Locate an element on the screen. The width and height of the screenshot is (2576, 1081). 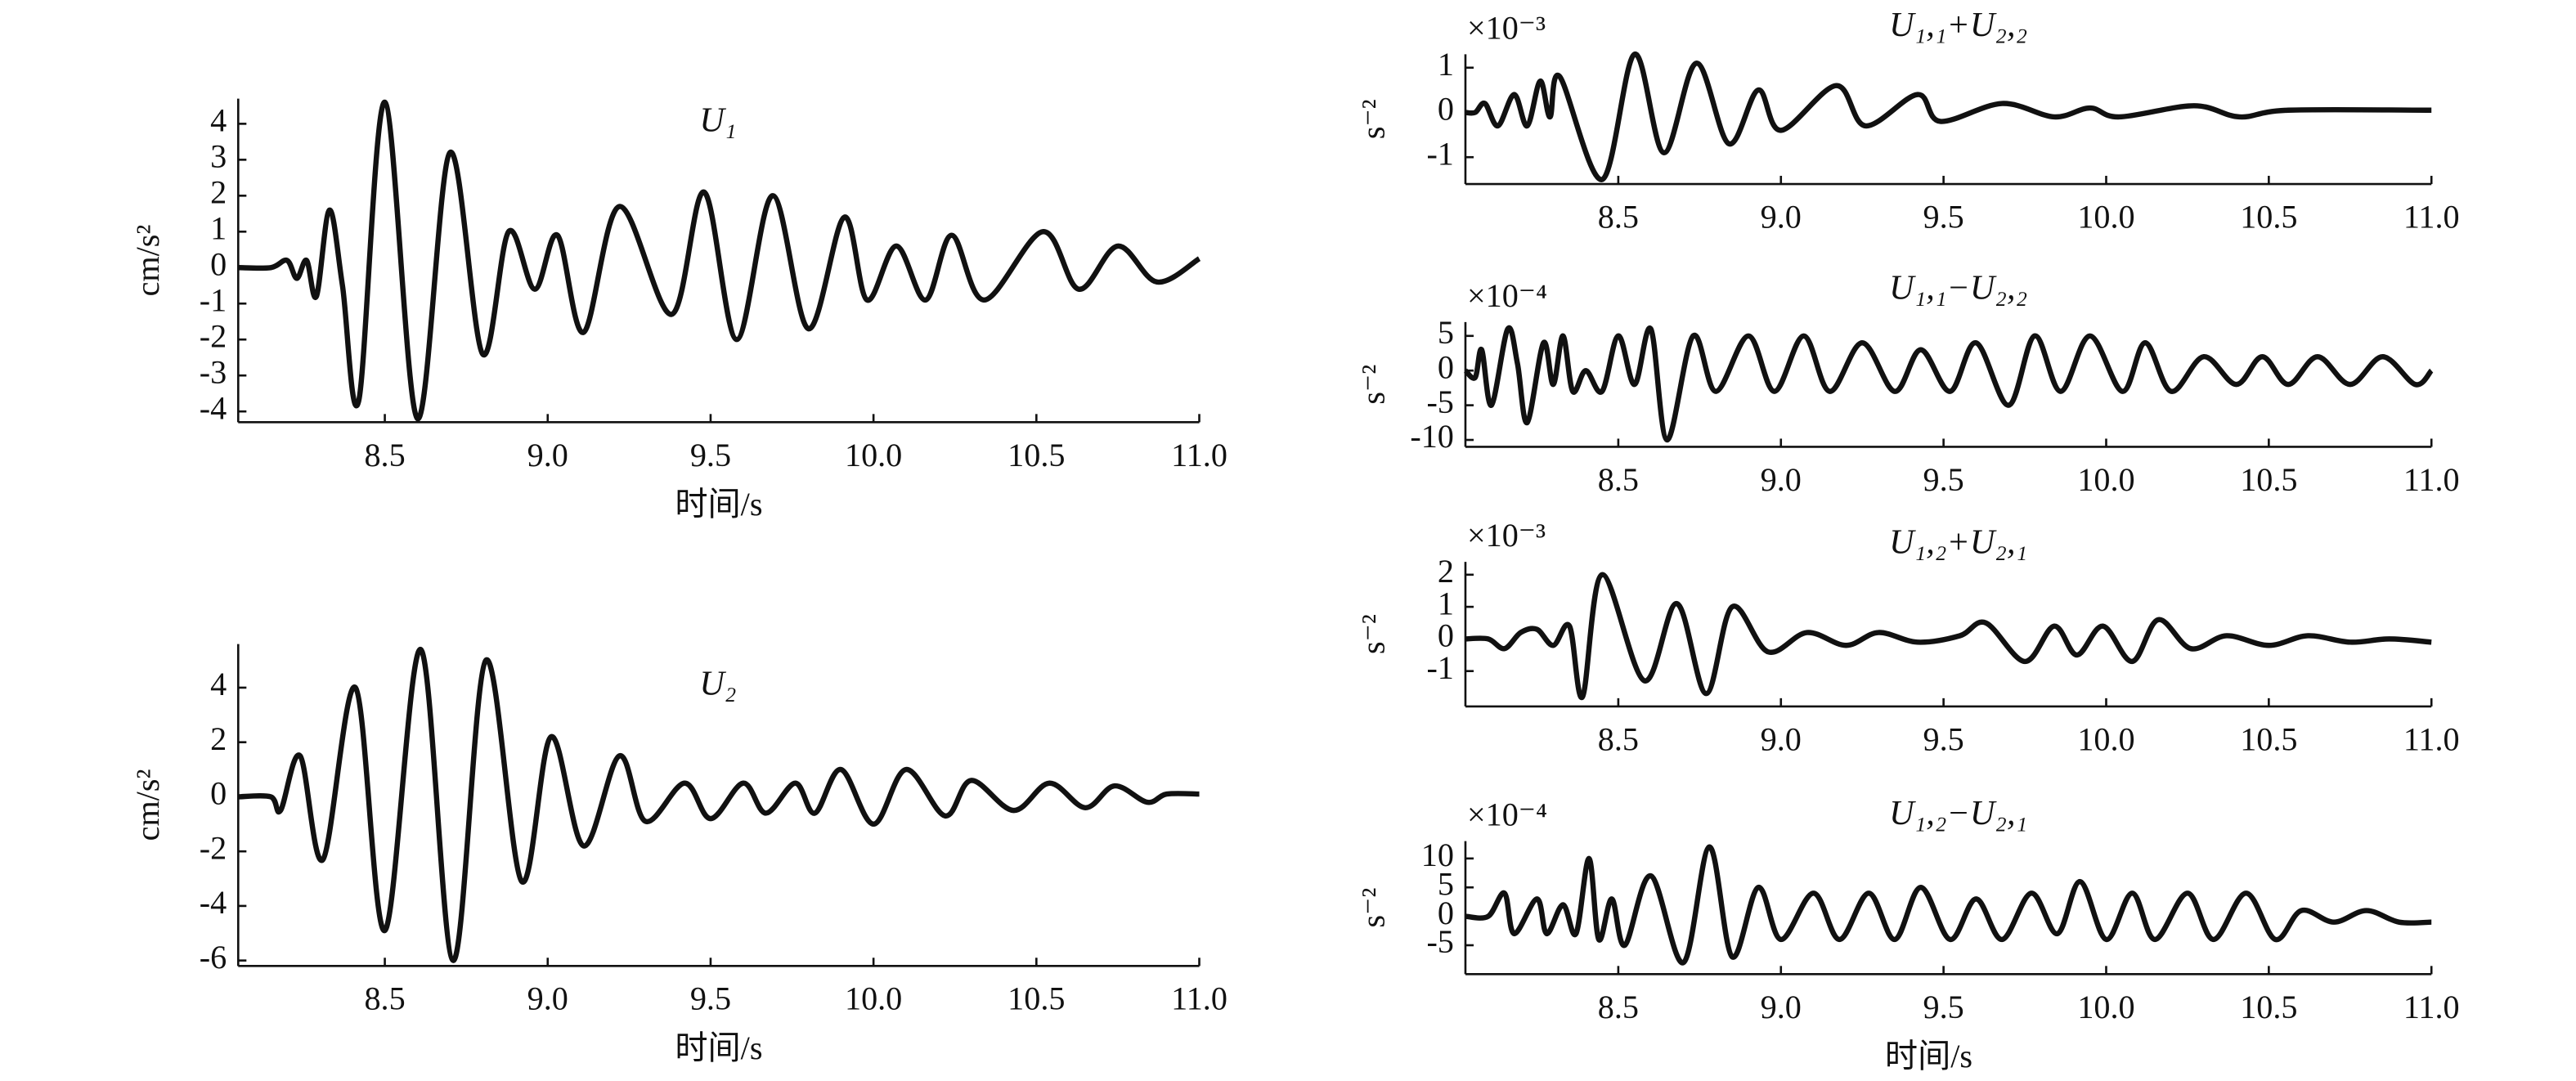
y-tick-label: -6 is located at coordinates (213, 957).